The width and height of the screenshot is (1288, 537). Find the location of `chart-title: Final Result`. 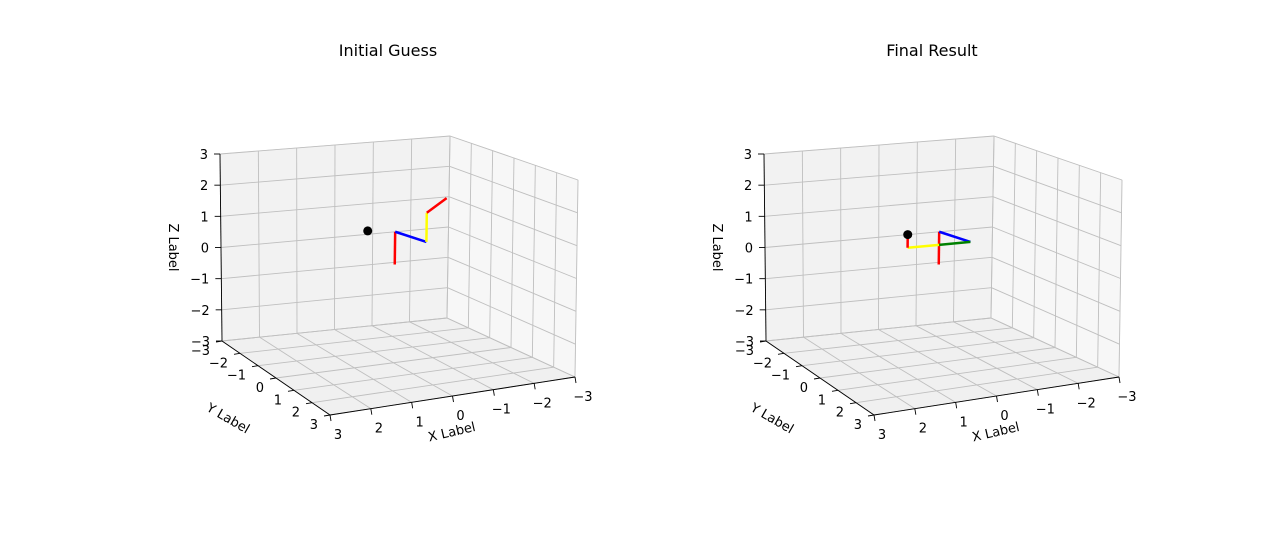

chart-title: Final Result is located at coordinates (931, 50).